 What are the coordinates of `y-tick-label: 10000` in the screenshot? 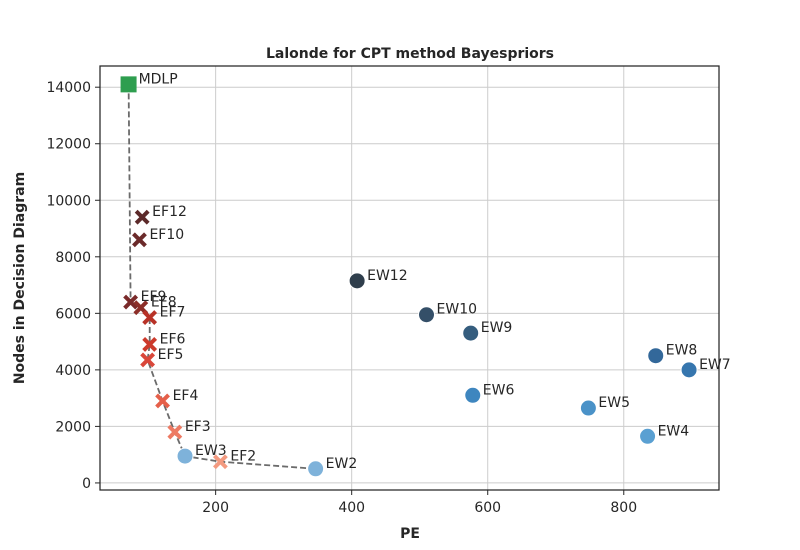 It's located at (68, 201).